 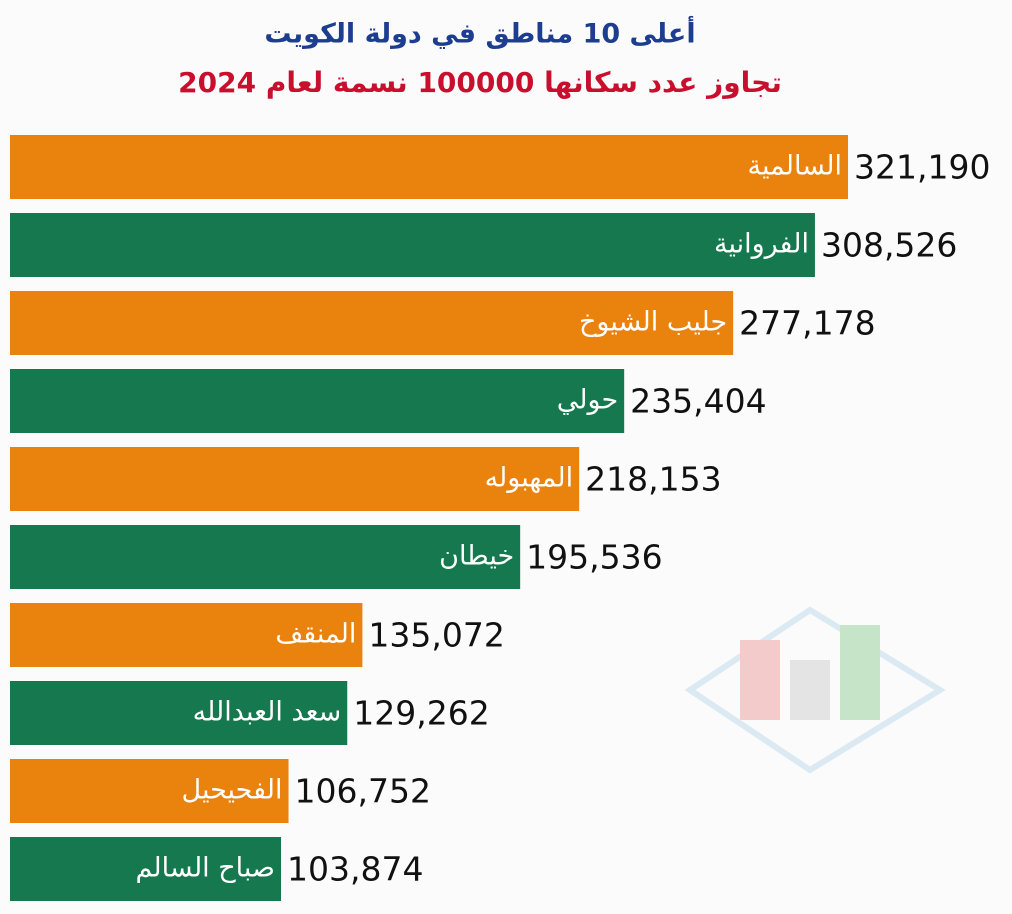 I want to click on category-label: المهبوله, so click(x=529, y=478).